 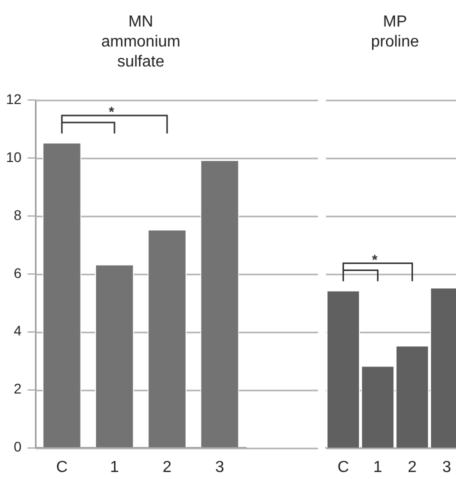 I want to click on chart-title: MP proline, so click(x=395, y=31).